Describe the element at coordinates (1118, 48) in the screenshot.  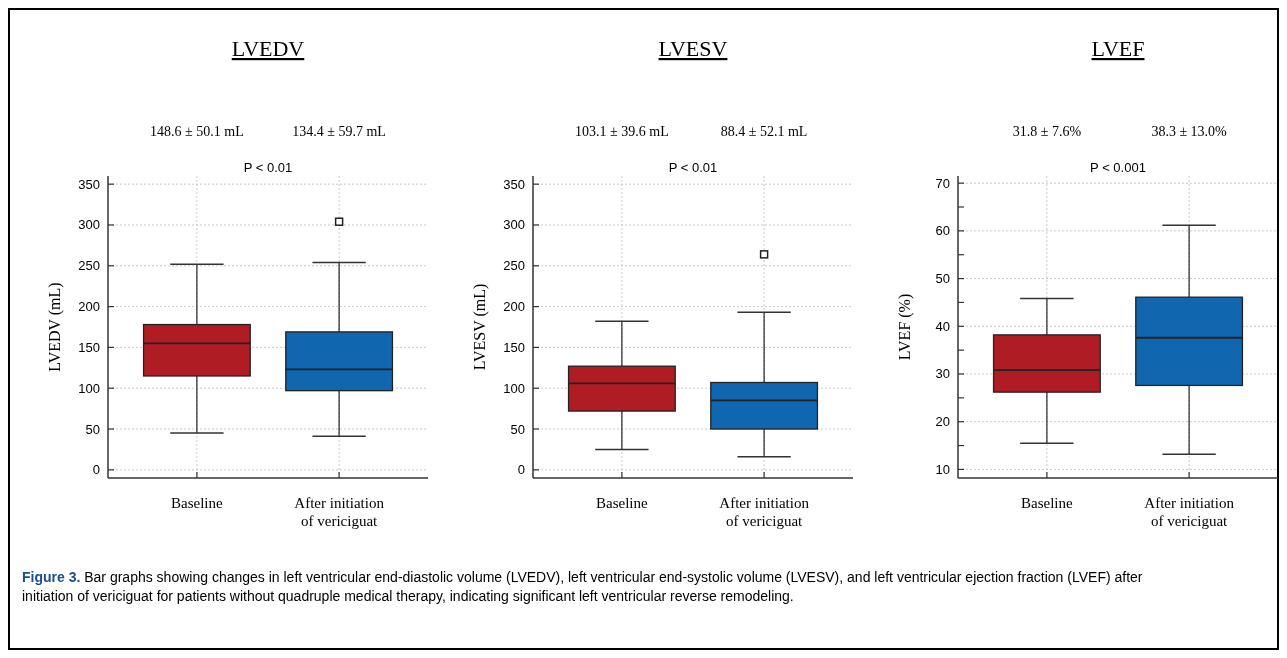
I see `chart-title: LVEF` at that location.